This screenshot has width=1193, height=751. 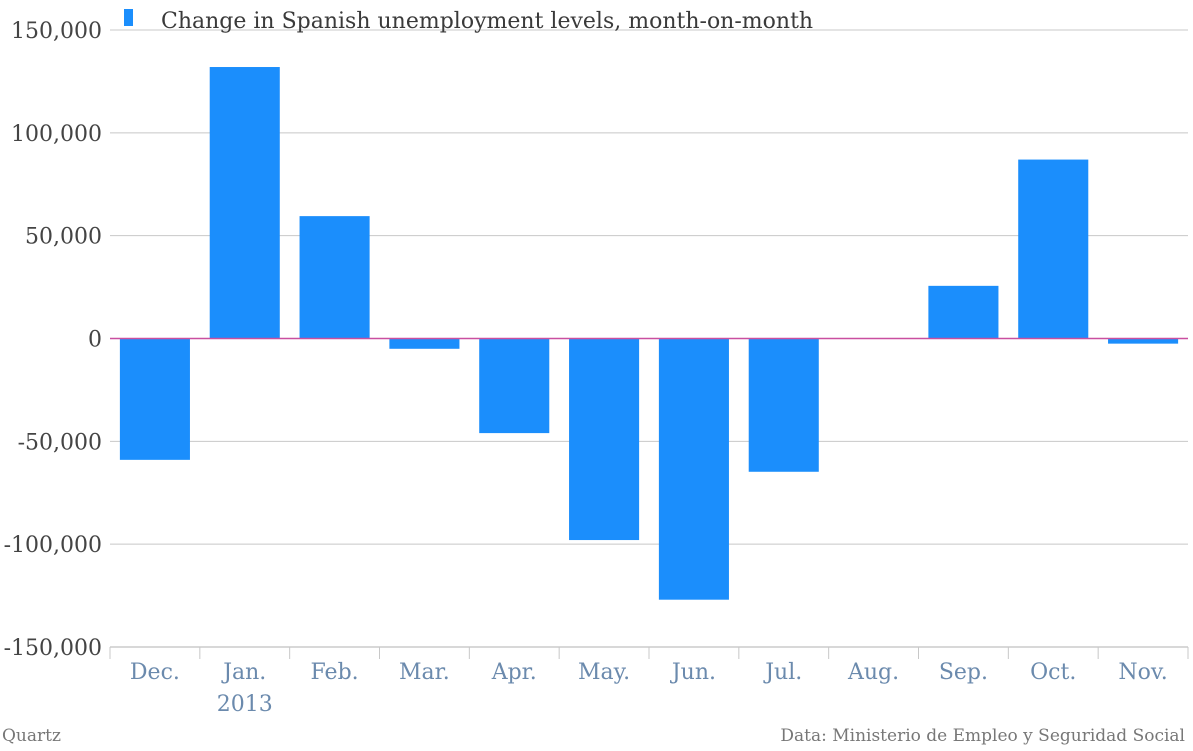 I want to click on bar-feb, so click(x=334, y=277).